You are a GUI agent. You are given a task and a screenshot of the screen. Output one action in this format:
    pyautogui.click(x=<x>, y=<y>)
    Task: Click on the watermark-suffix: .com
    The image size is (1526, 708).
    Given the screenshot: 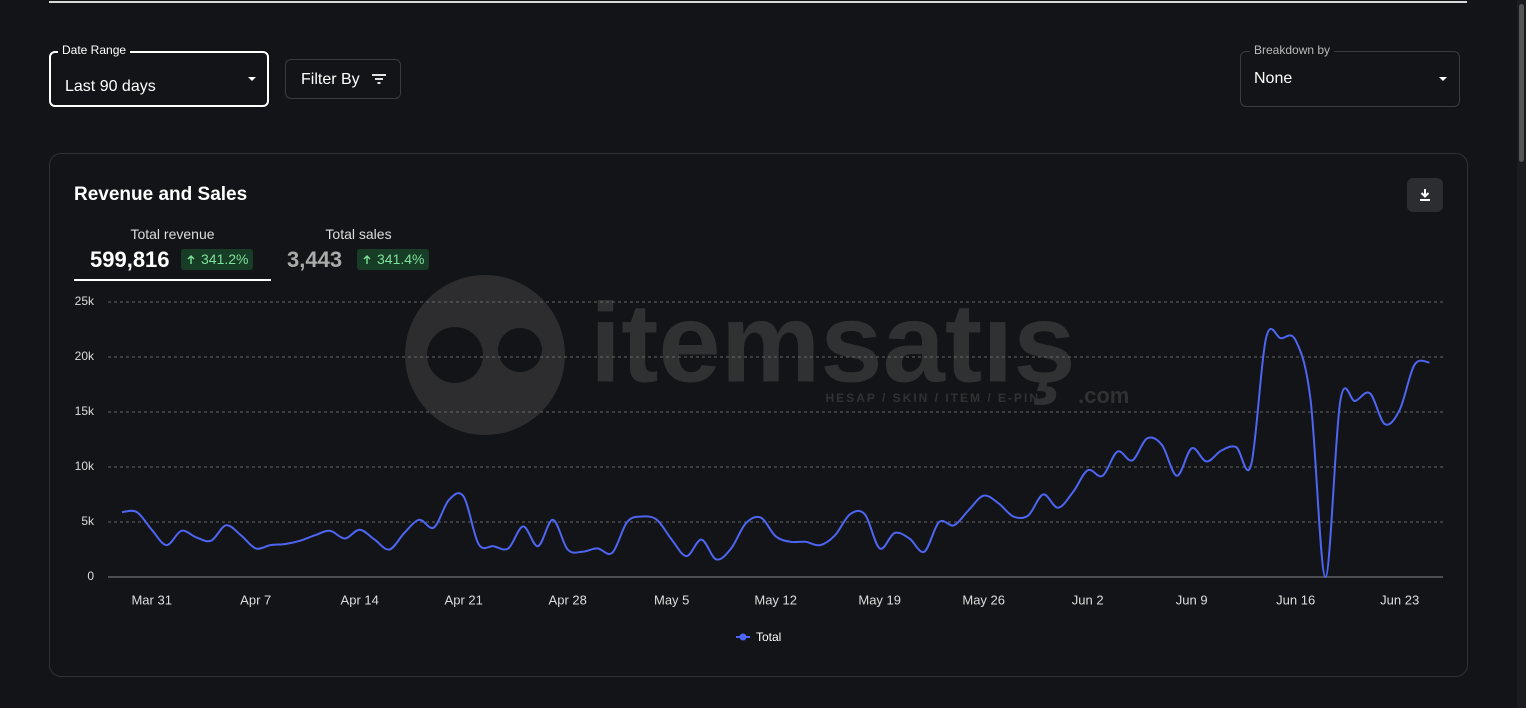 What is the action you would take?
    pyautogui.click(x=1103, y=395)
    